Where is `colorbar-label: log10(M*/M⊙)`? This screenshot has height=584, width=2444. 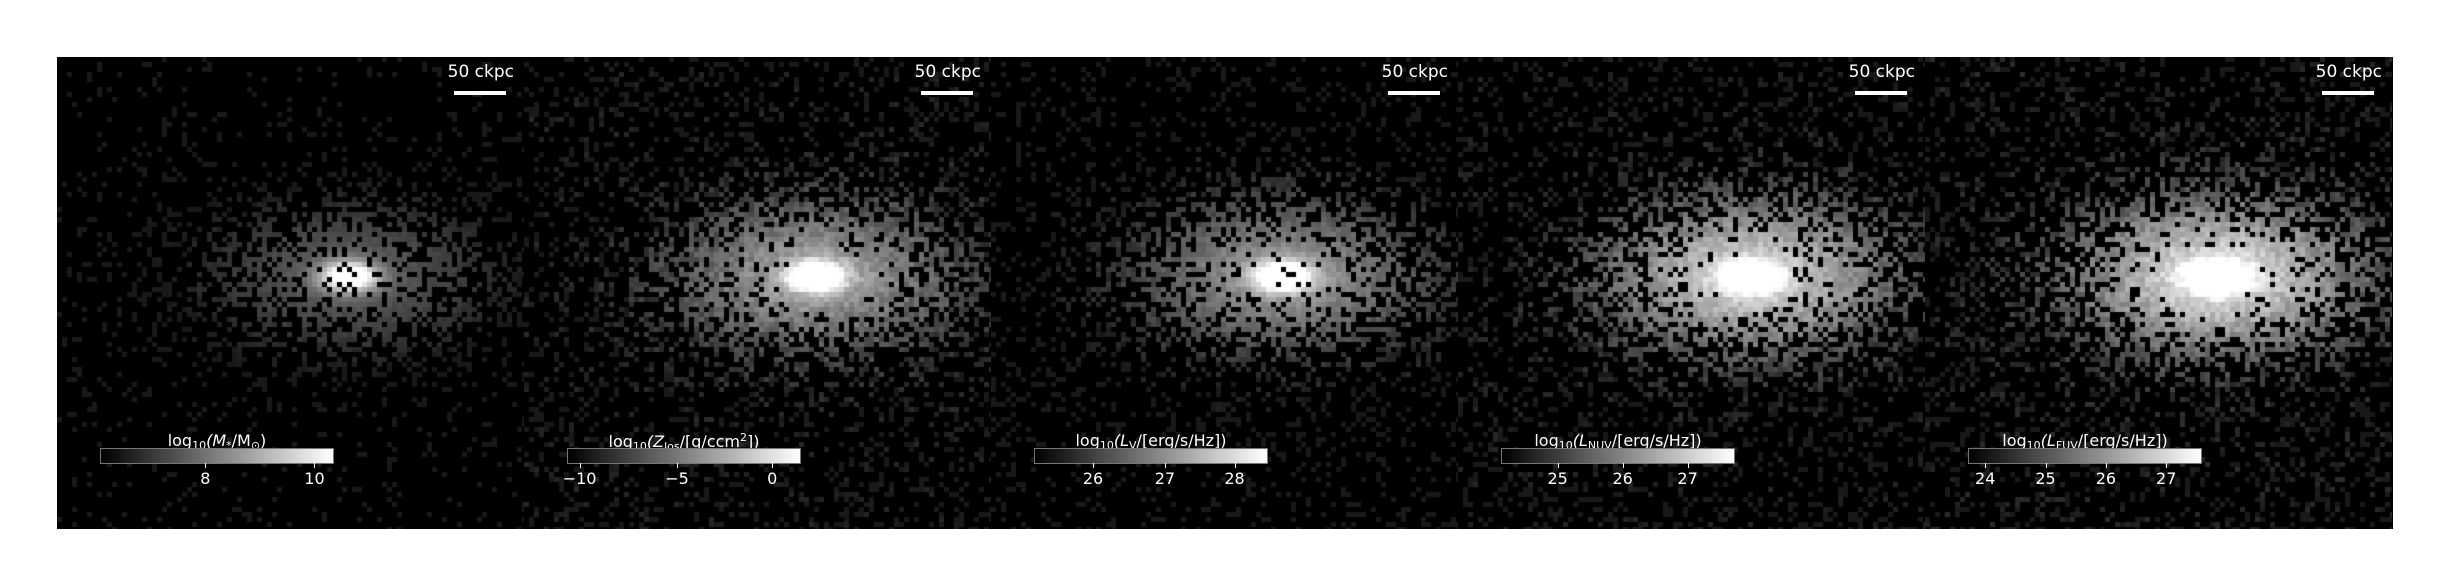 colorbar-label: log10(M*/M⊙) is located at coordinates (217, 441).